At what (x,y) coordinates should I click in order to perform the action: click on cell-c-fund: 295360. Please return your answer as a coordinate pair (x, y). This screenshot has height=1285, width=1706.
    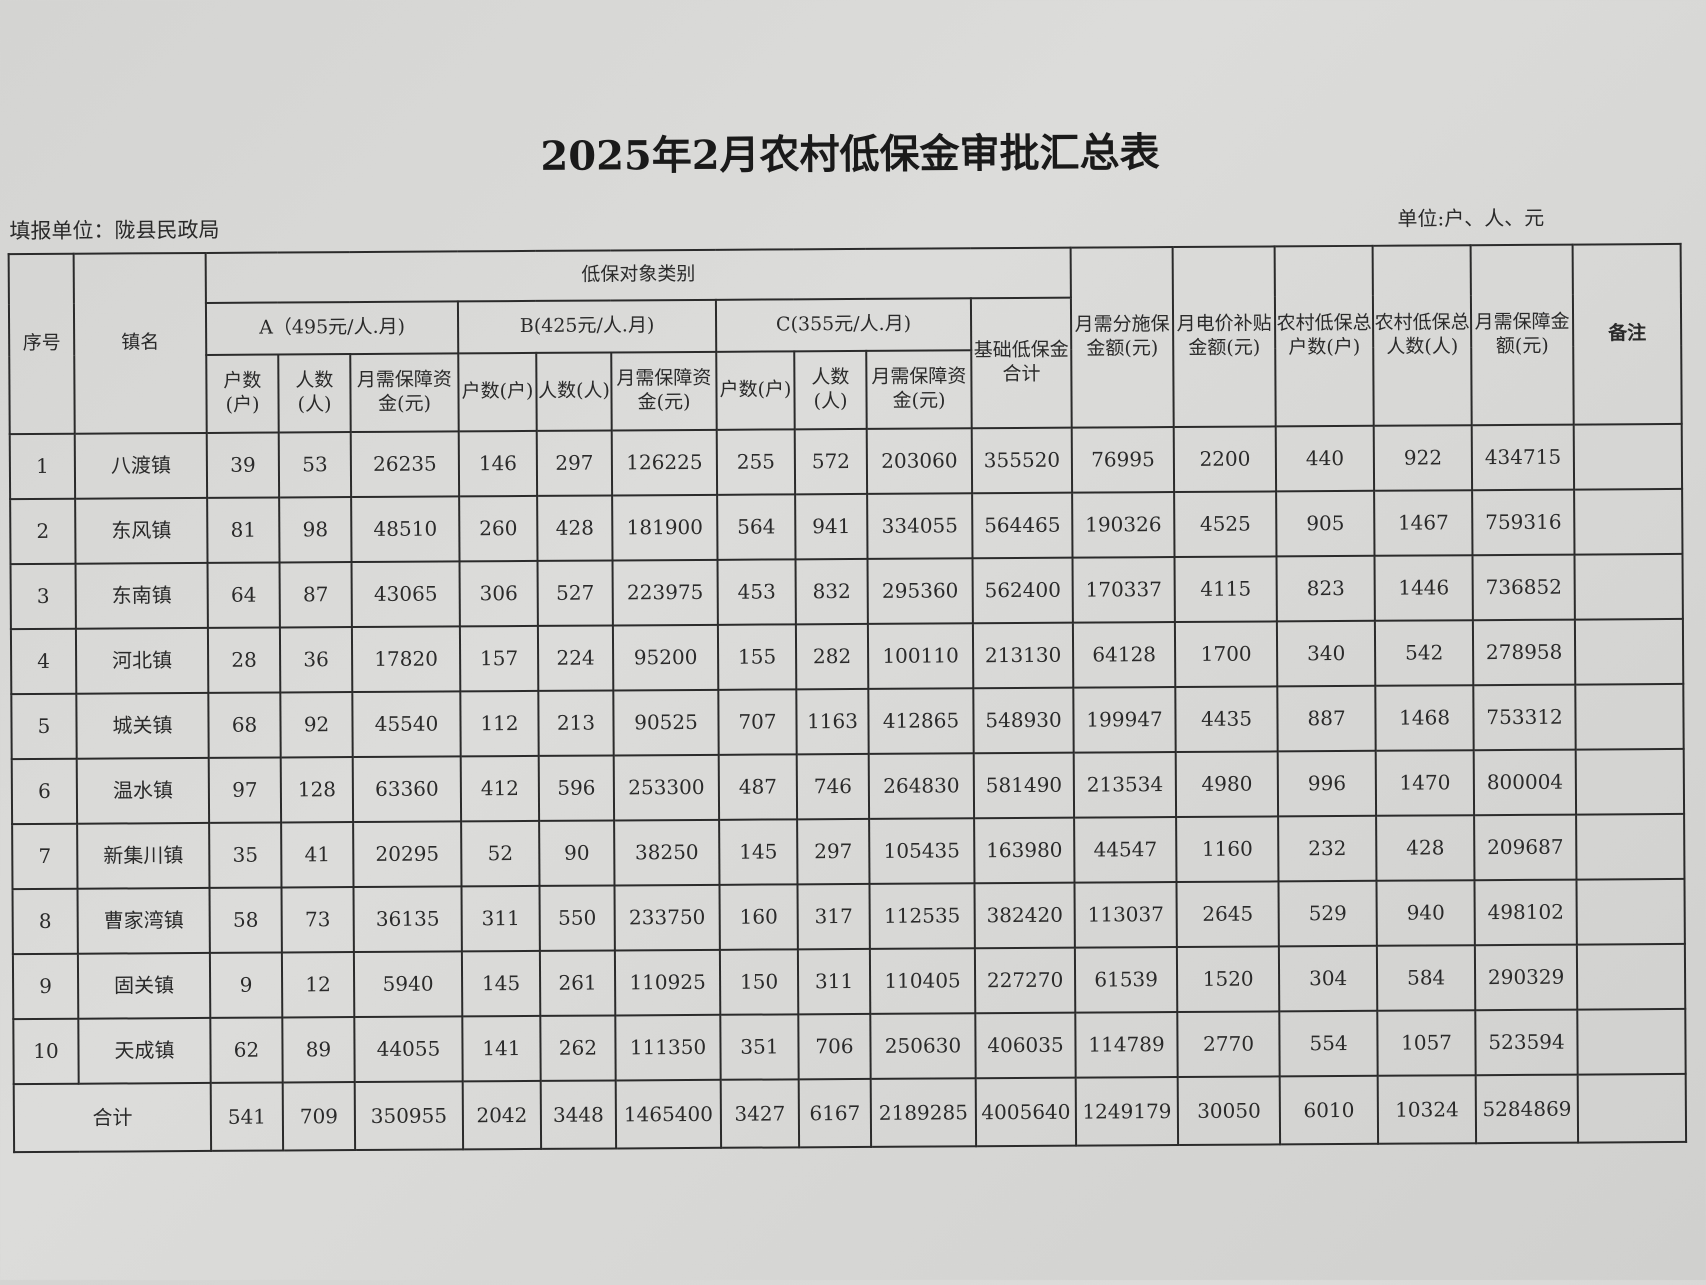
    Looking at the image, I should click on (920, 591).